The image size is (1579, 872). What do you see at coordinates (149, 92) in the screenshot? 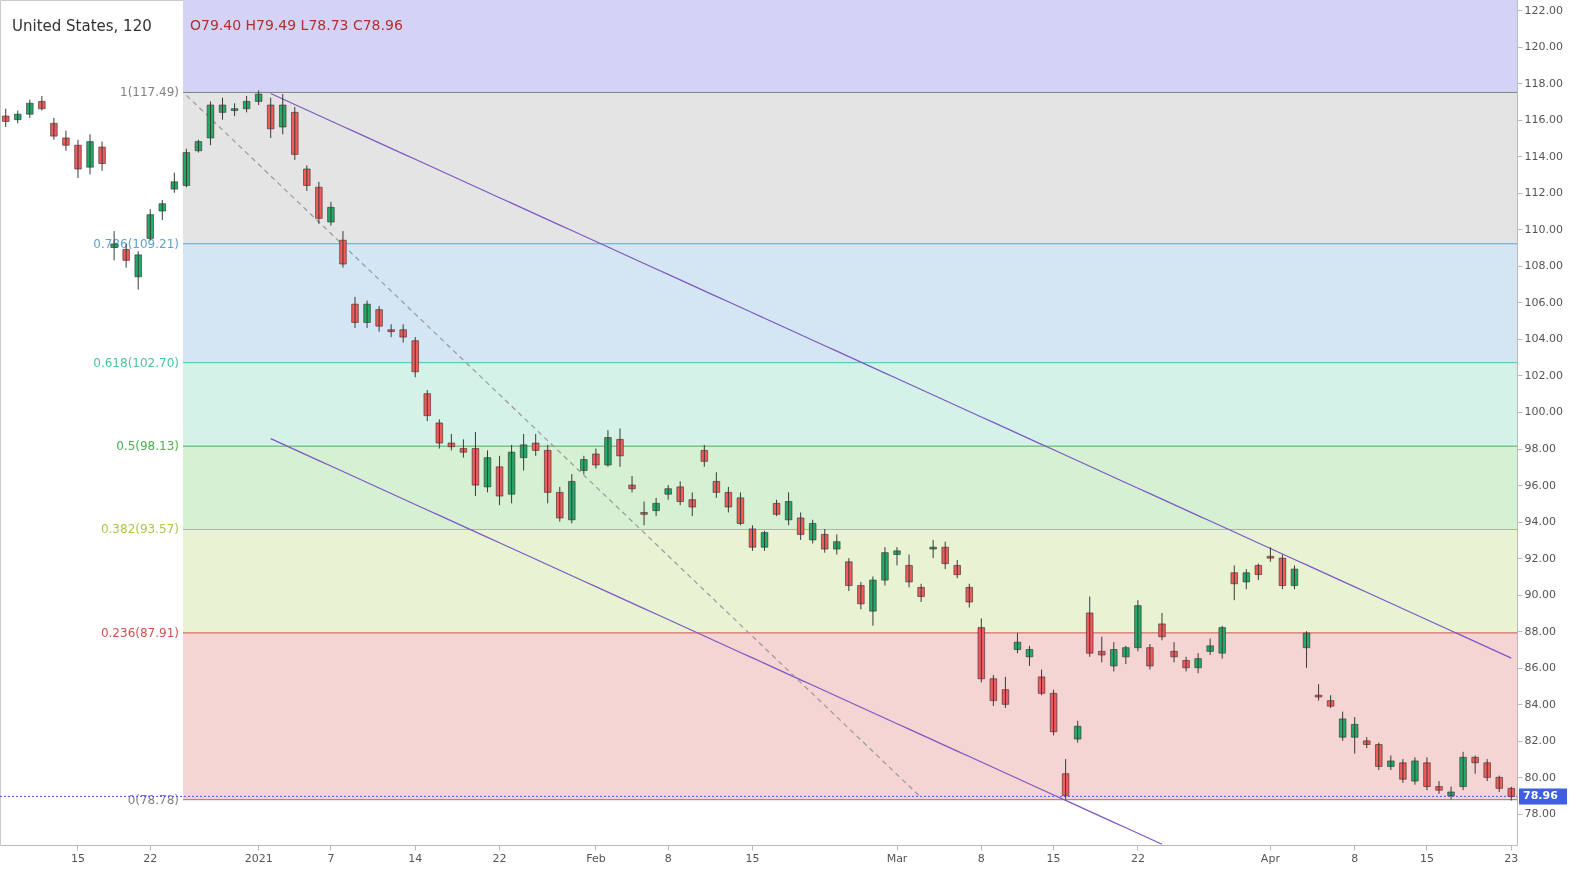
I see `ref-line-label: 1(117.49)` at bounding box center [149, 92].